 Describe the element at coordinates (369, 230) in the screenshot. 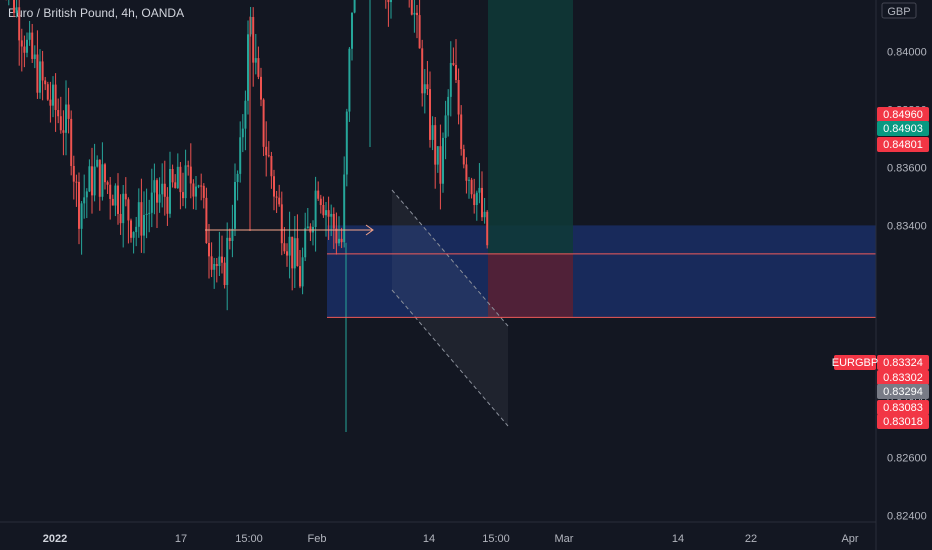

I see `arrow-head-icon` at that location.